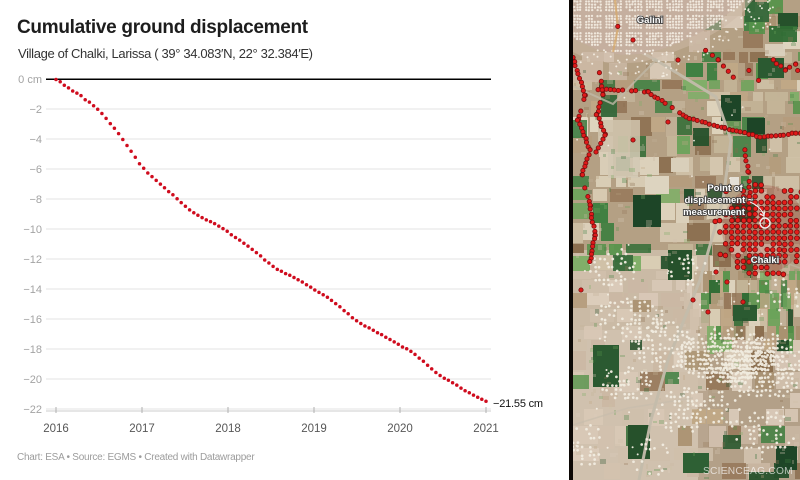  What do you see at coordinates (32, 380) in the screenshot?
I see `svg-text: −20` at bounding box center [32, 380].